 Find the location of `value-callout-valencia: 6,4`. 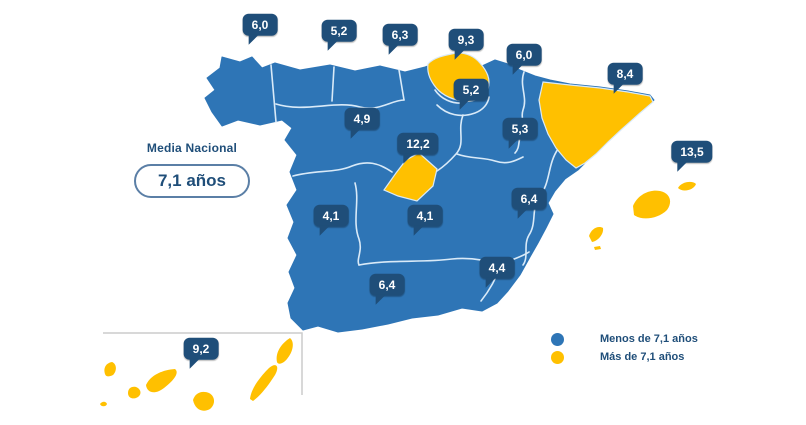

value-callout-valencia: 6,4 is located at coordinates (529, 203).